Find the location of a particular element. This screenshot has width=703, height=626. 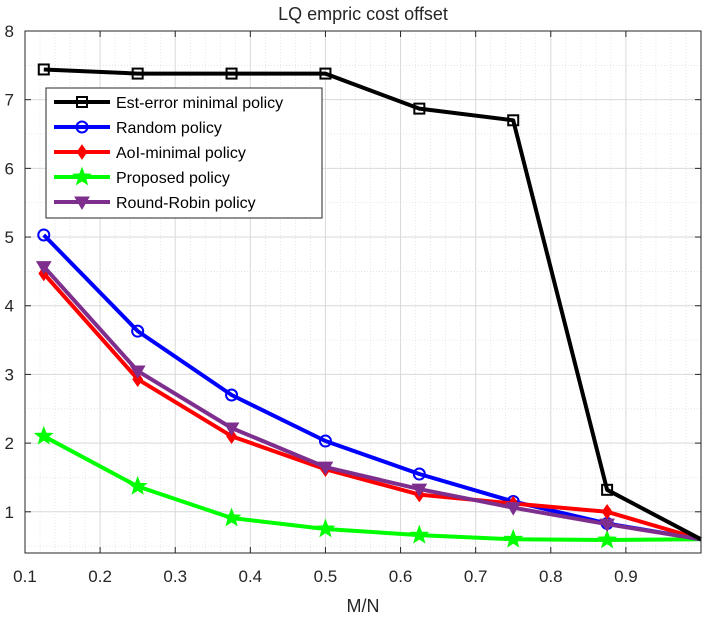

x-tick-label: 0.3 is located at coordinates (175, 576).